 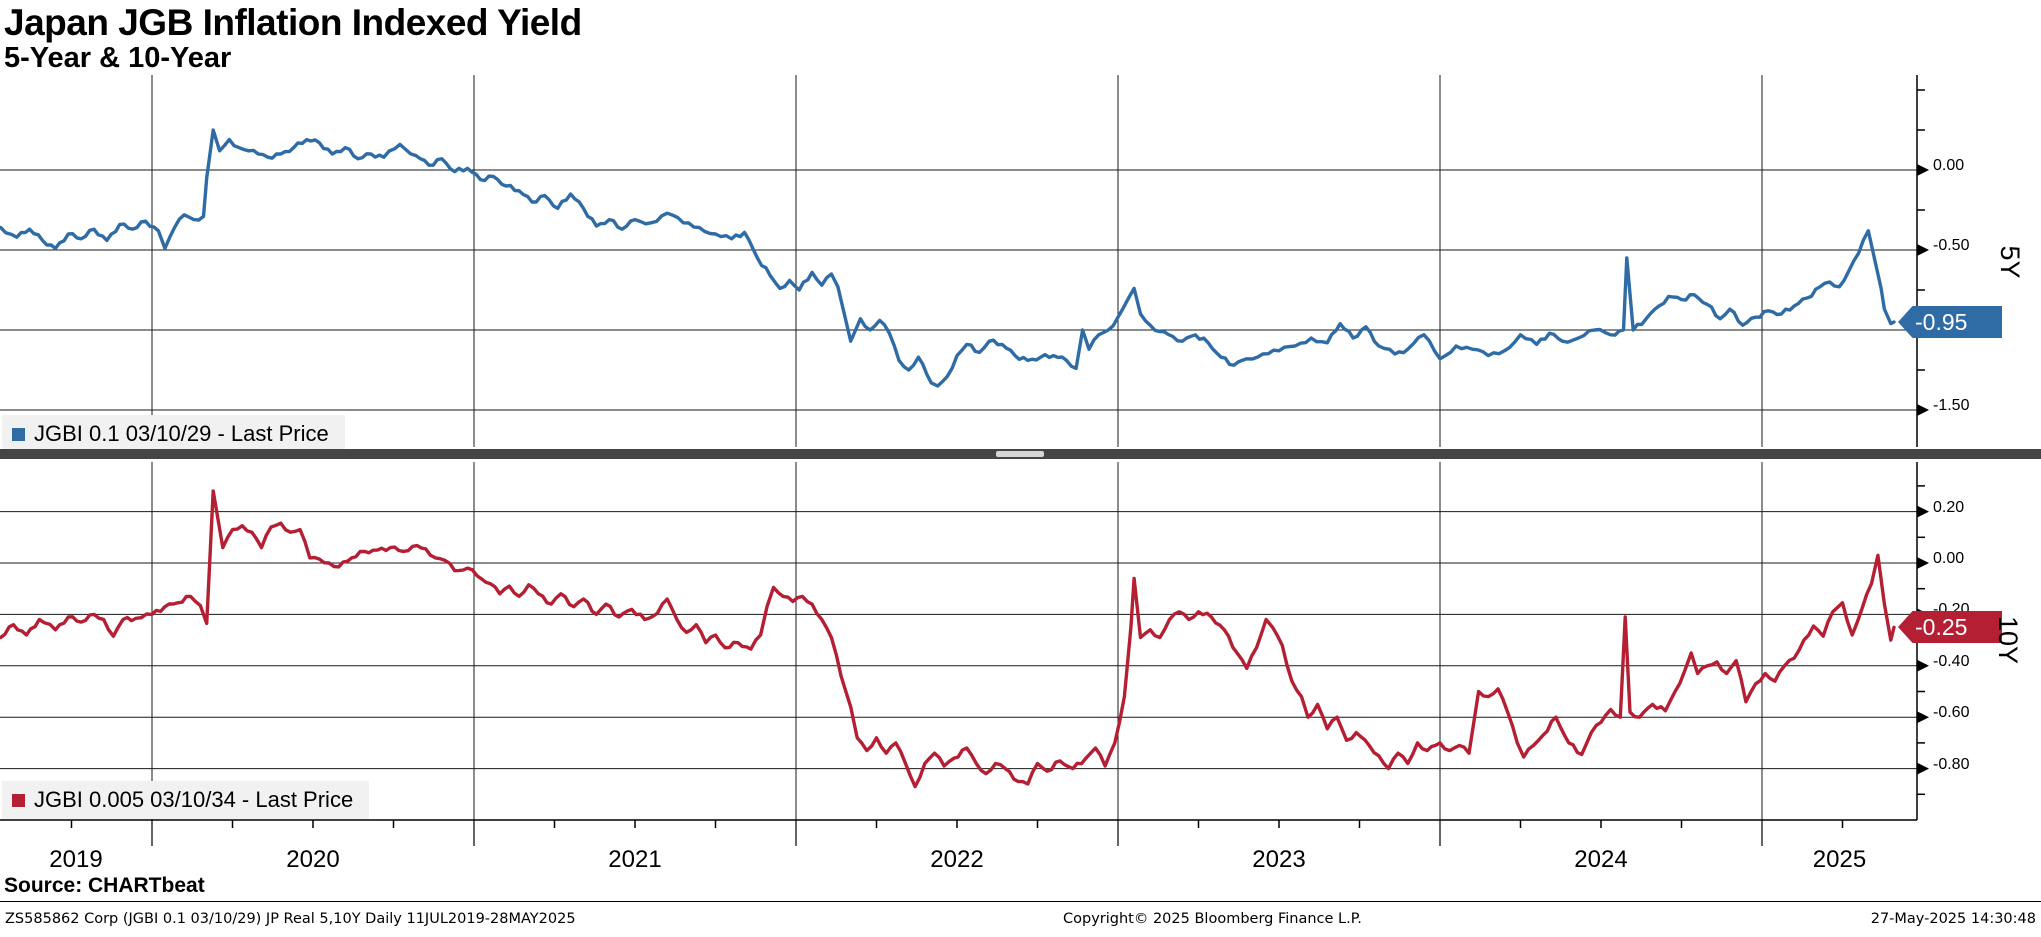 I want to click on legend-10y: JGBI 0.005 03/10/34 - Last Price, so click(x=186, y=800).